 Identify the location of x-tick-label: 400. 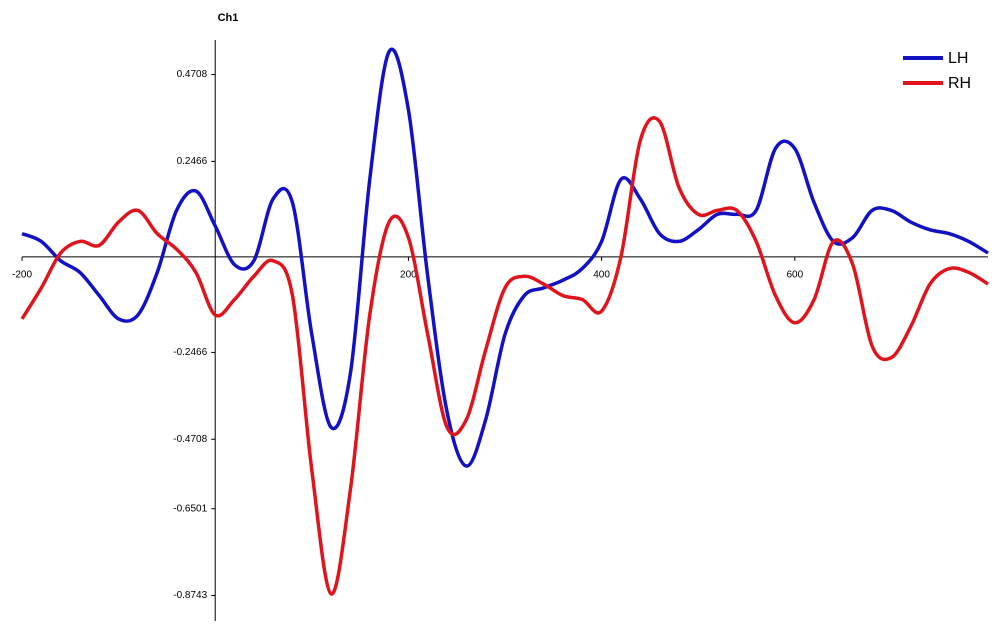
(601, 275).